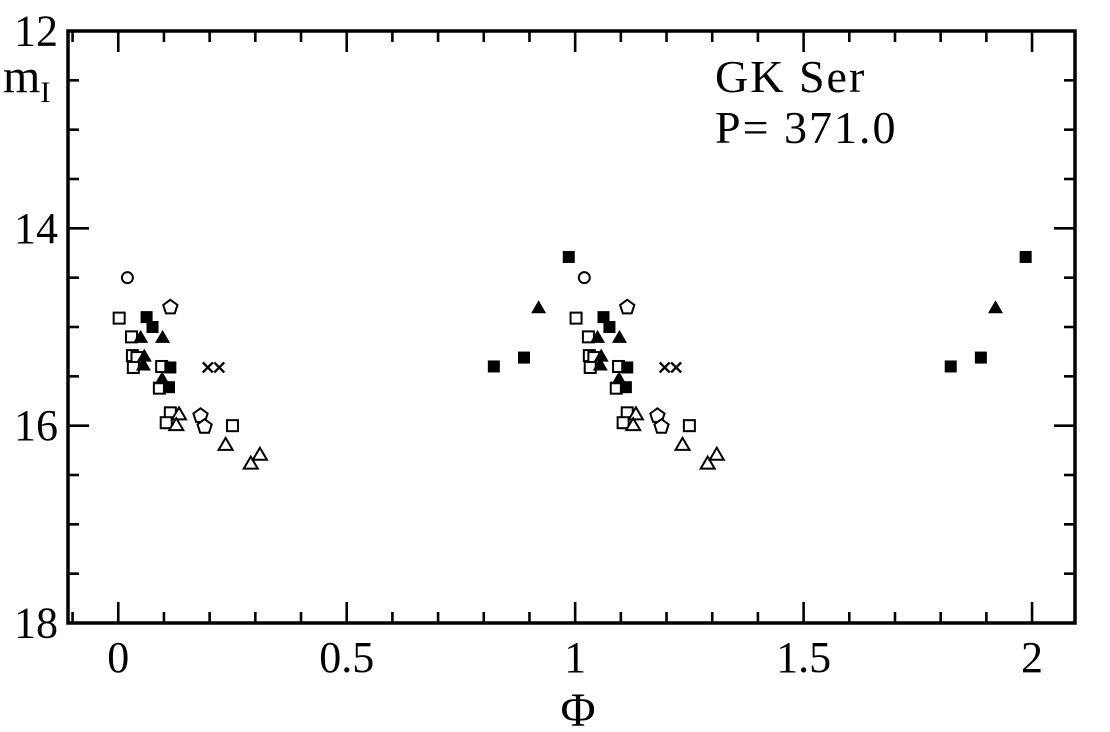 The image size is (1110, 732). What do you see at coordinates (575, 657) in the screenshot?
I see `tick-label: 1` at bounding box center [575, 657].